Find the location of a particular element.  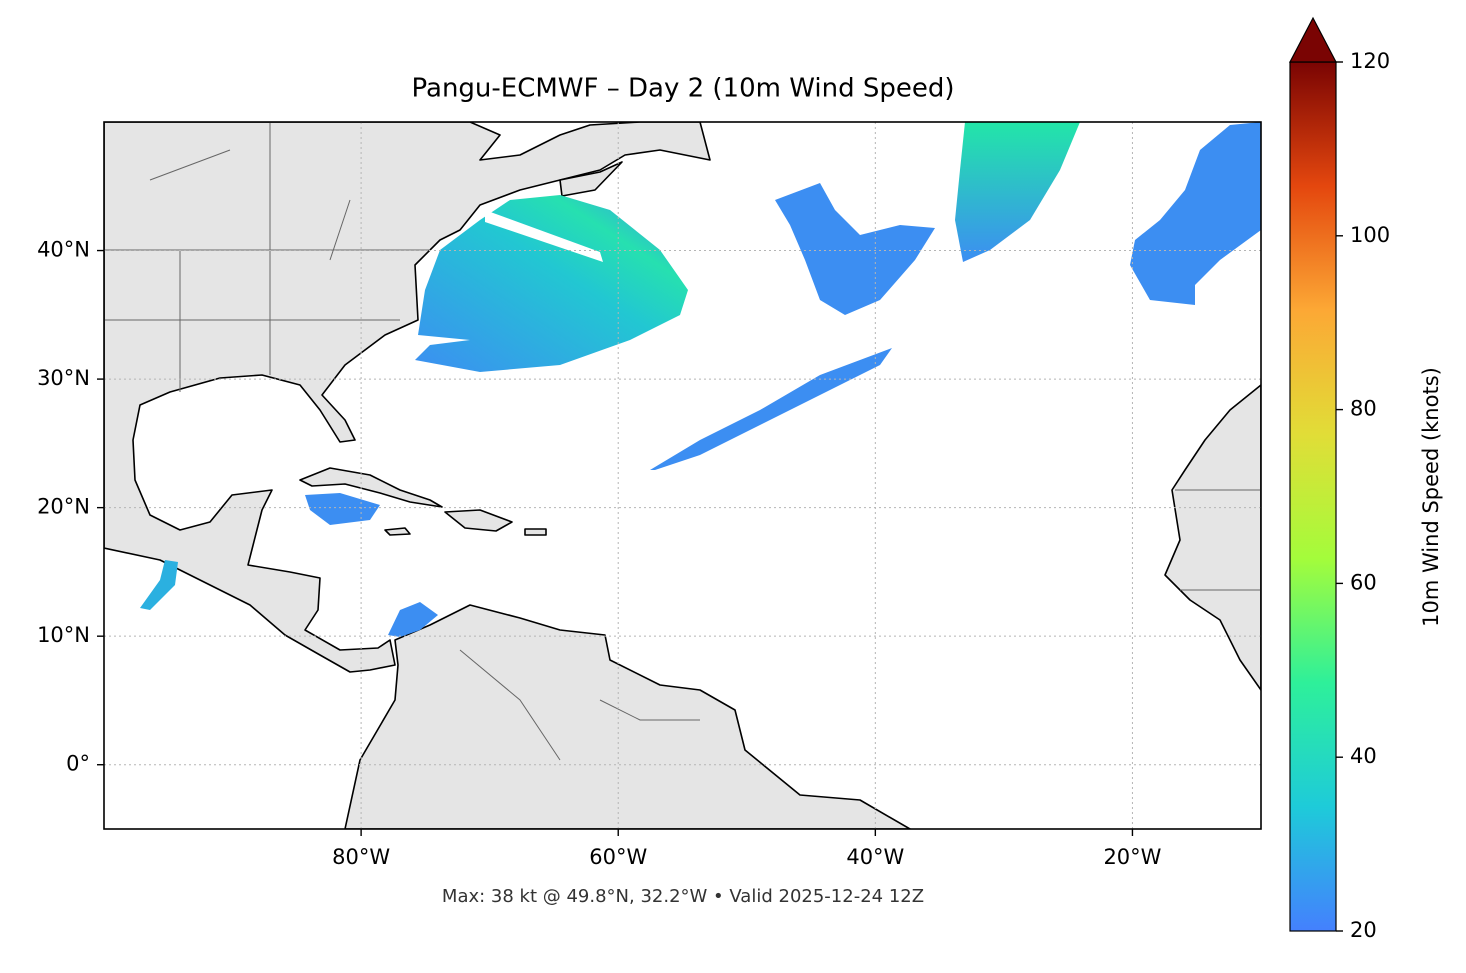

south-america is located at coordinates (627, 716).